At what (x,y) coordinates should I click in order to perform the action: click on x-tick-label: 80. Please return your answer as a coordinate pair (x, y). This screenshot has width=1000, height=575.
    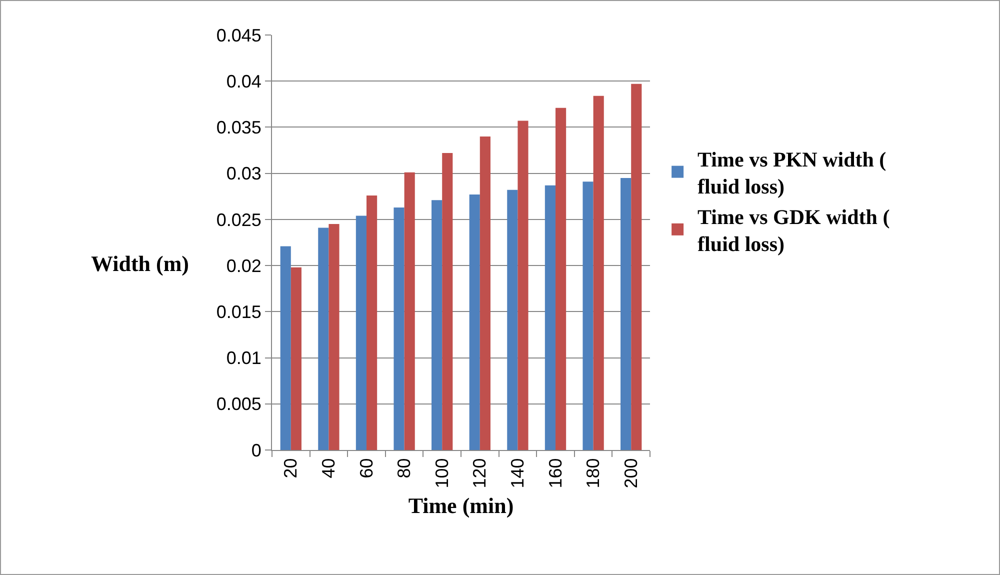
    Looking at the image, I should click on (404, 468).